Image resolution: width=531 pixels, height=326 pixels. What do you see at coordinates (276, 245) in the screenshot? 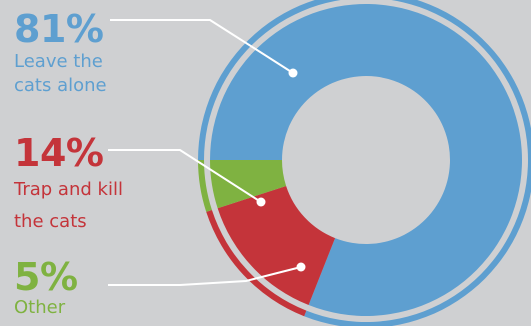
I see `donut-slice-trap-and-kill` at bounding box center [276, 245].